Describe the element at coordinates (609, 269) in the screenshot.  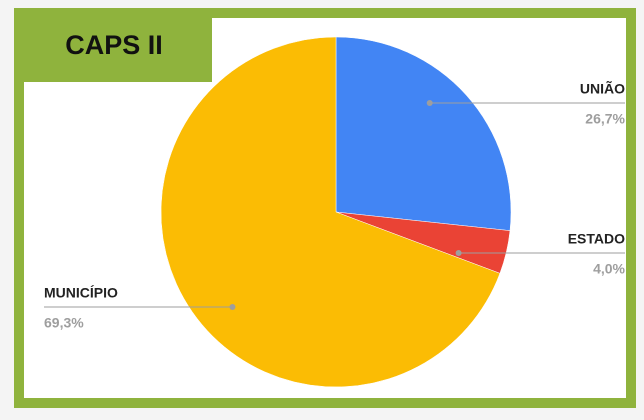
I see `value-label: 4,0%` at that location.